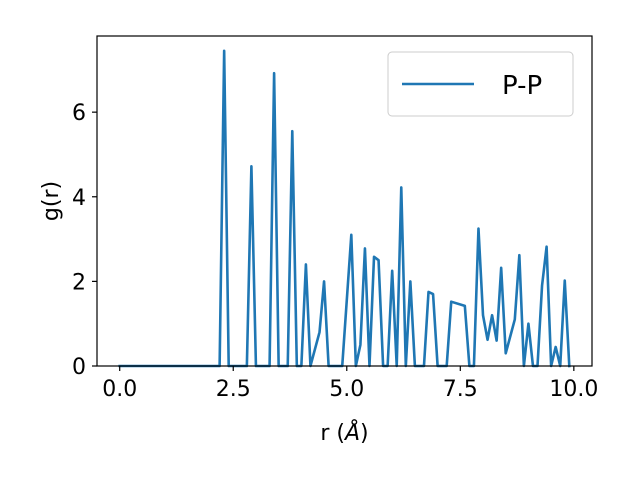 This screenshot has width=640, height=480. Describe the element at coordinates (573, 389) in the screenshot. I see `x-tick-label: 10.0` at that location.